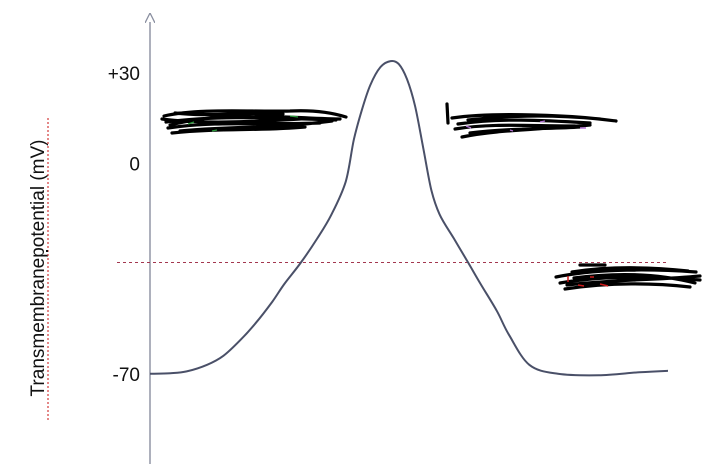  I want to click on scribble-lower-right, so click(628, 277).